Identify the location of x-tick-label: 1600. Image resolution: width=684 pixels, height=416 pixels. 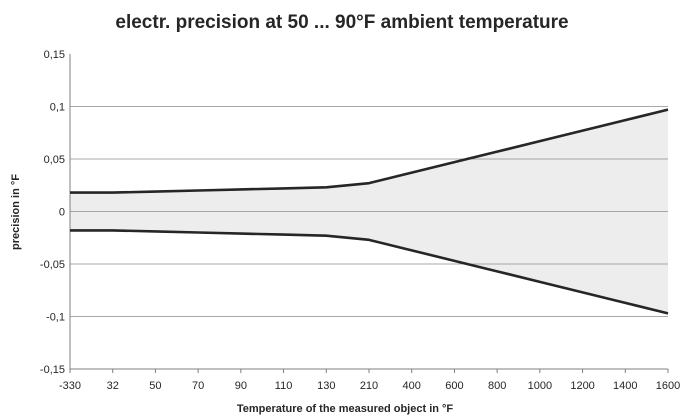
(668, 386).